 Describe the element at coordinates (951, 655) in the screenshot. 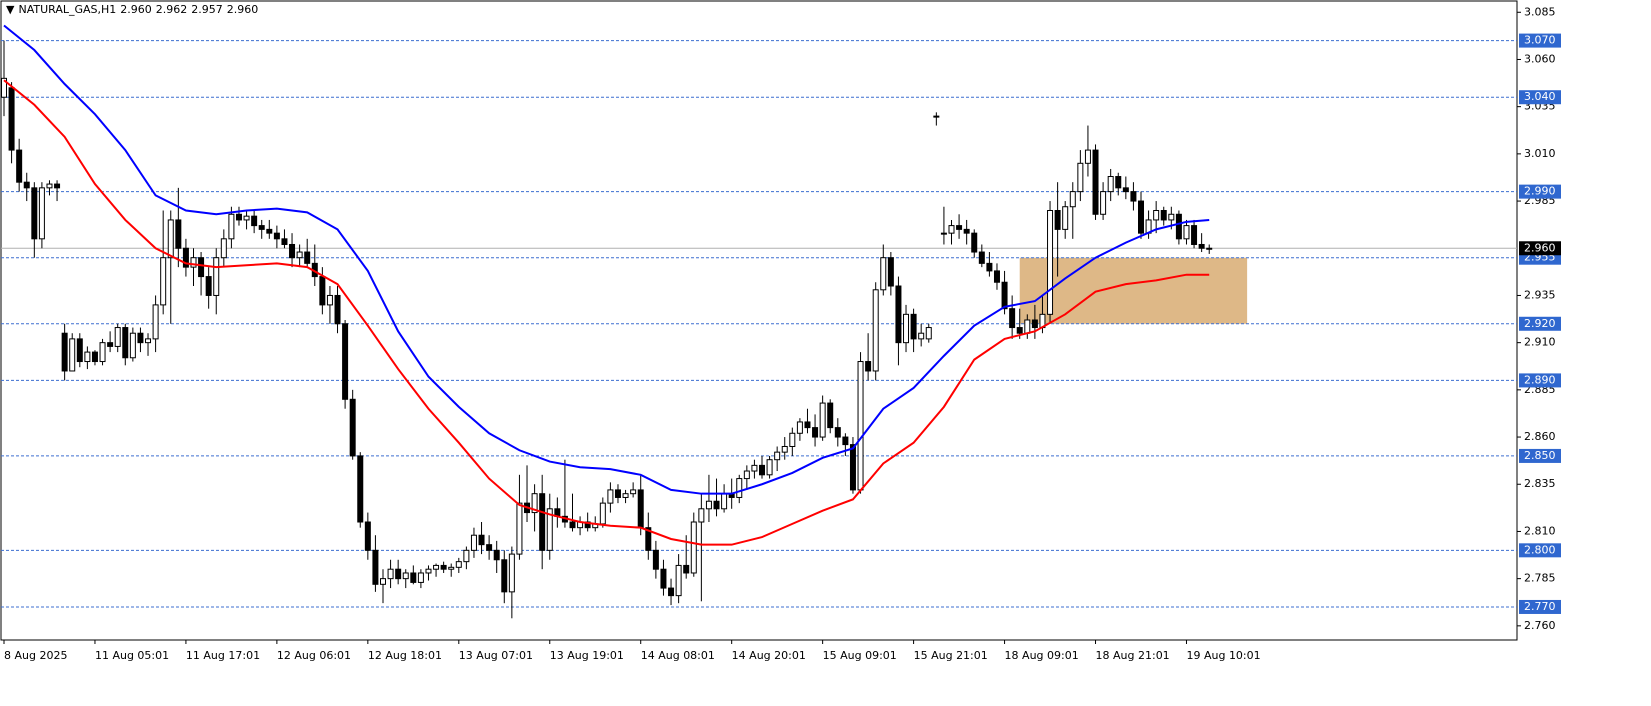

I see `x-tick-label: 15 Aug 21:01` at that location.